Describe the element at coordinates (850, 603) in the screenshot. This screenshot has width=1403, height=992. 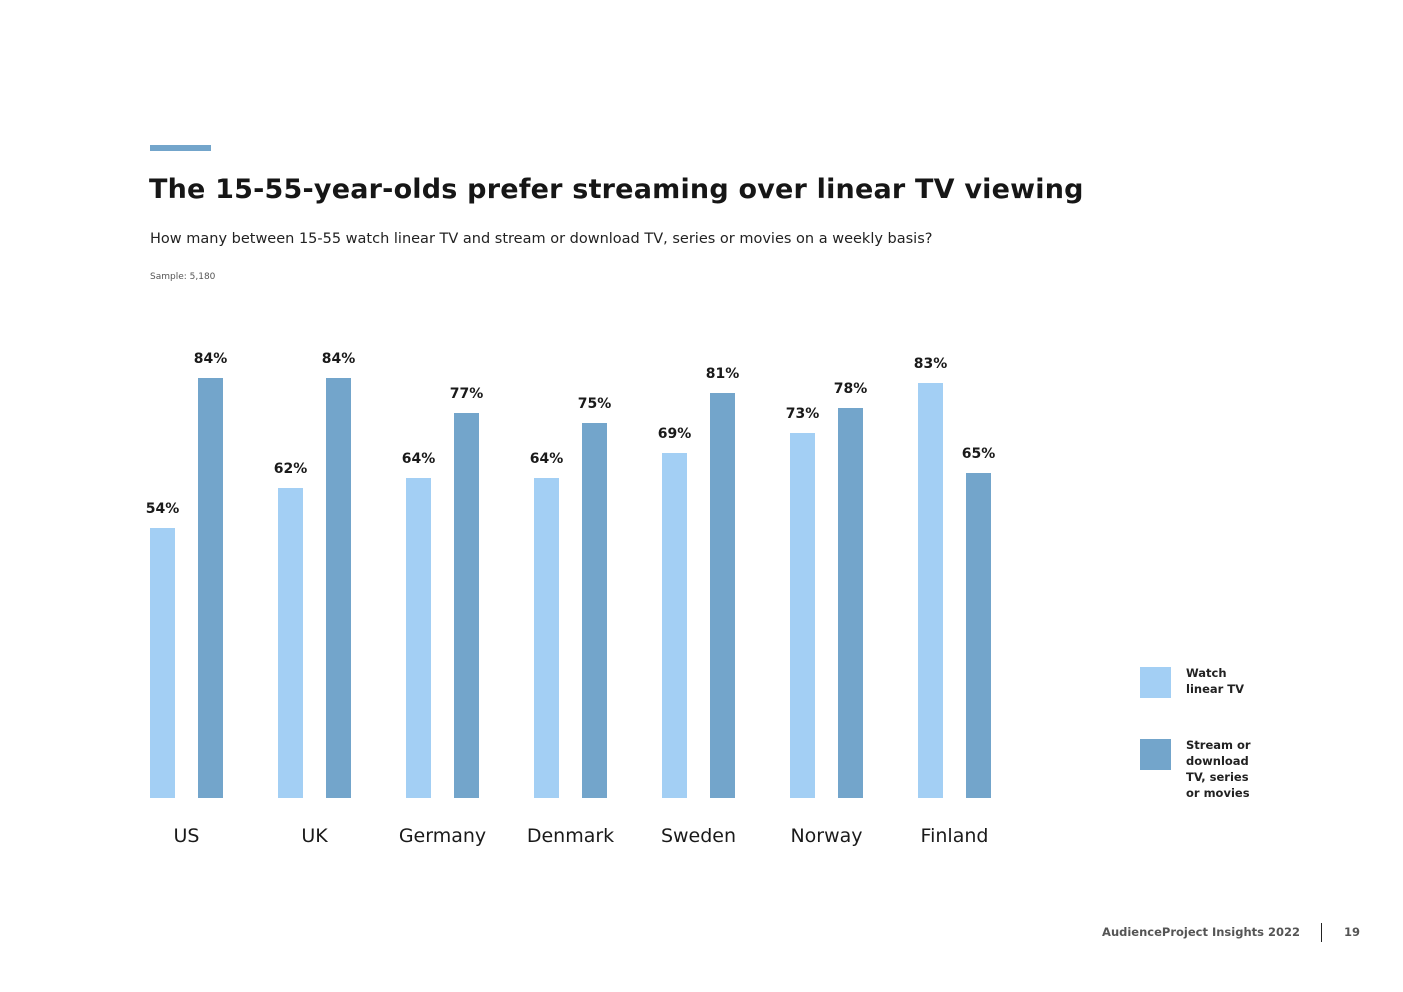
I see `bar-norway-streaming` at that location.